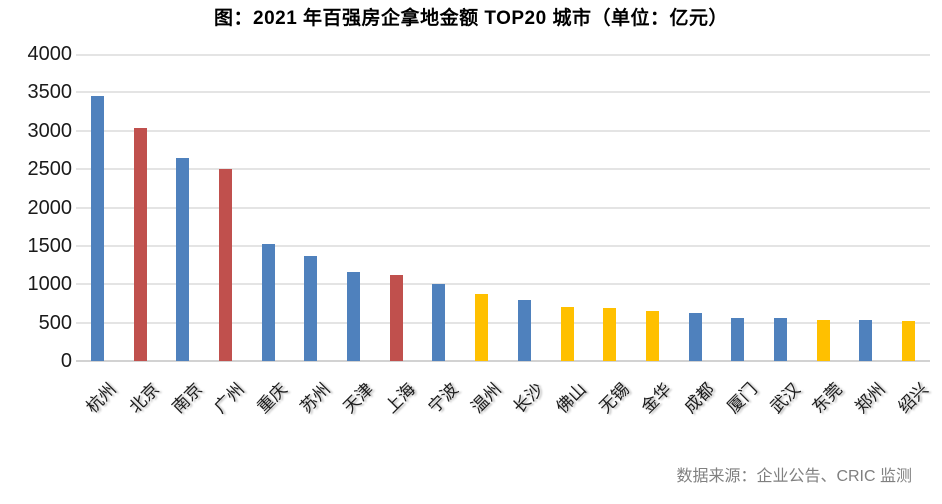 This screenshot has width=942, height=504. I want to click on x-tick-label: 长沙, so click(528, 398).